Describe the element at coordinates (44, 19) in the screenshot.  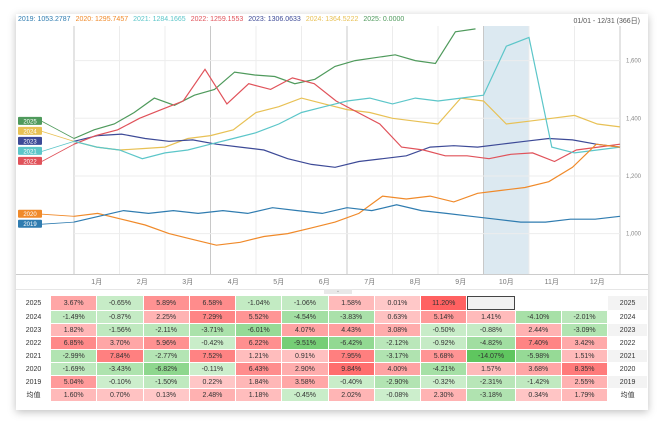
I see `legend-item: 2019: 1053.2787` at that location.